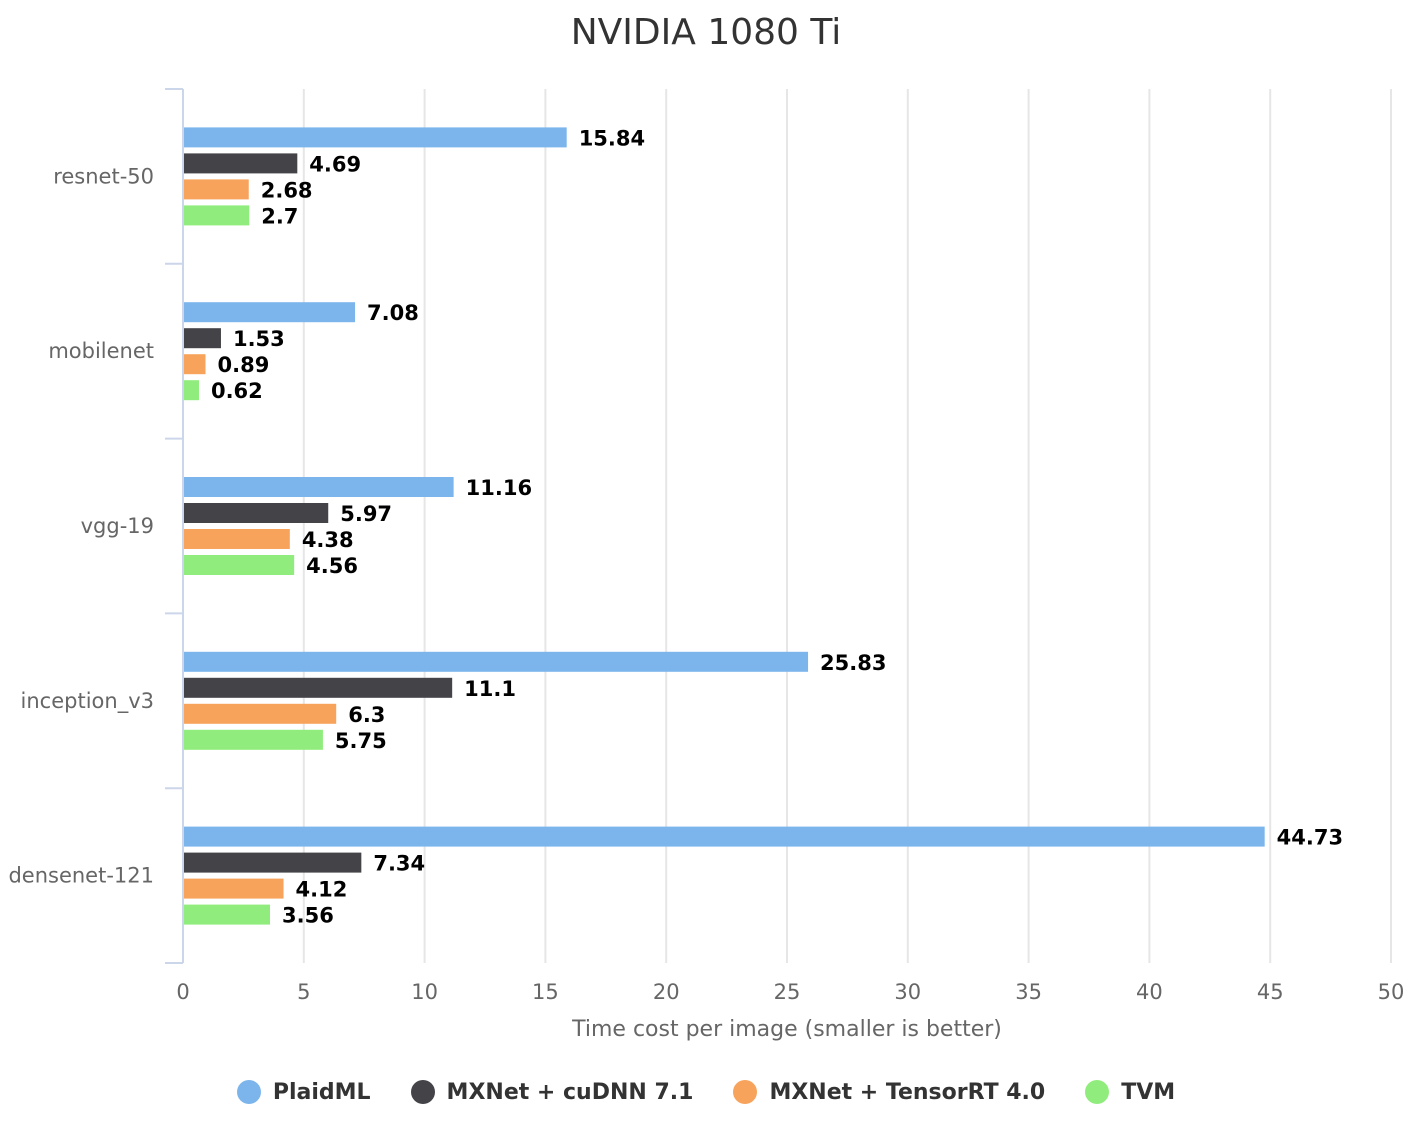 This screenshot has height=1144, width=1412. What do you see at coordinates (393, 313) in the screenshot?
I see `data-label: 7.08` at bounding box center [393, 313].